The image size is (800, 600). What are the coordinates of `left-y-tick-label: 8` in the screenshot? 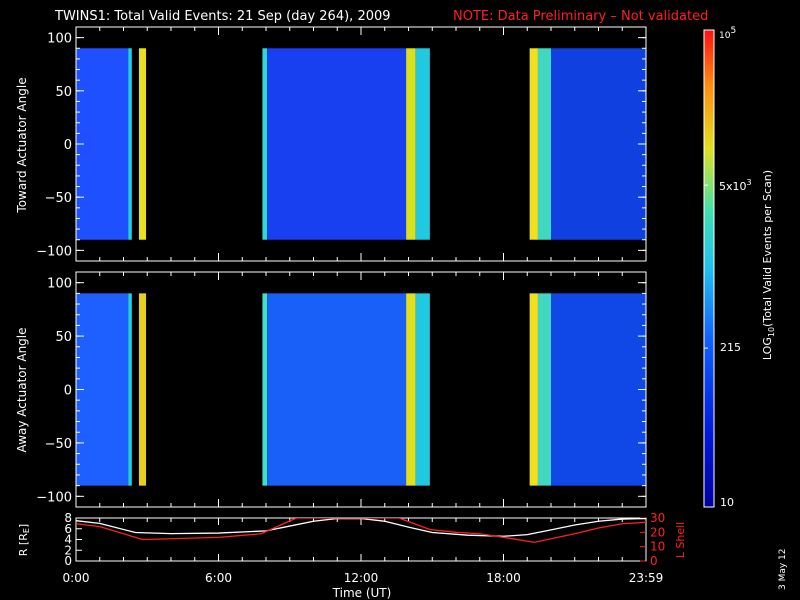 It's located at (68, 518).